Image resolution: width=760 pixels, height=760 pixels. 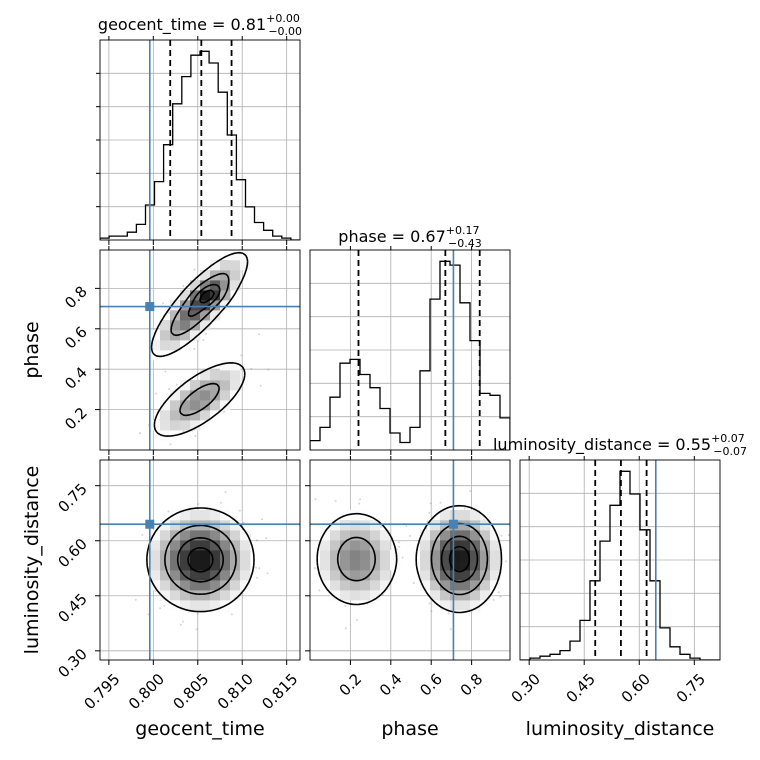 What do you see at coordinates (465, 243) in the screenshot?
I see `title-lower-error: −0.43` at bounding box center [465, 243].